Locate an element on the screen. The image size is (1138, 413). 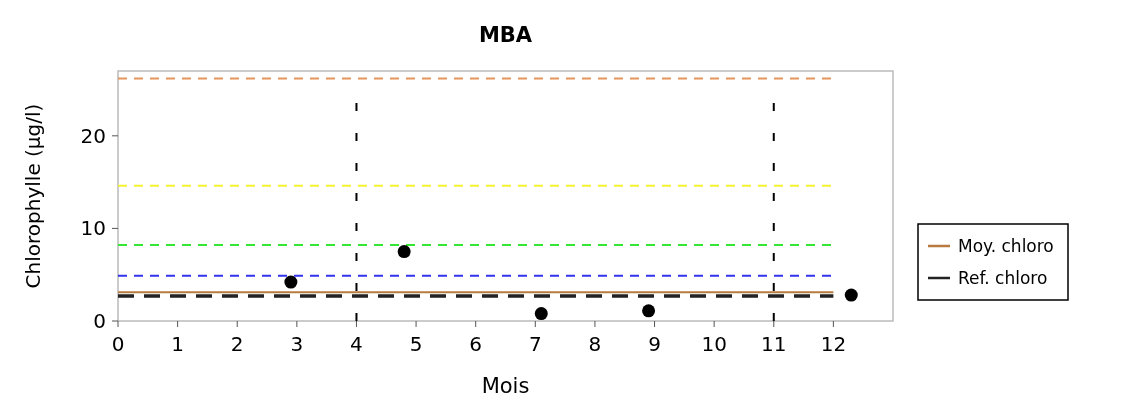
y-tick-label: 10 is located at coordinates (93, 228).